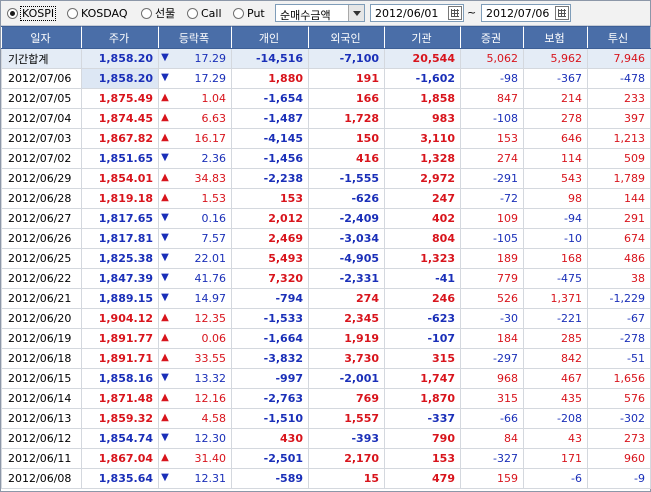 The height and width of the screenshot is (492, 651). I want to click on column-header: 개인, so click(270, 37).